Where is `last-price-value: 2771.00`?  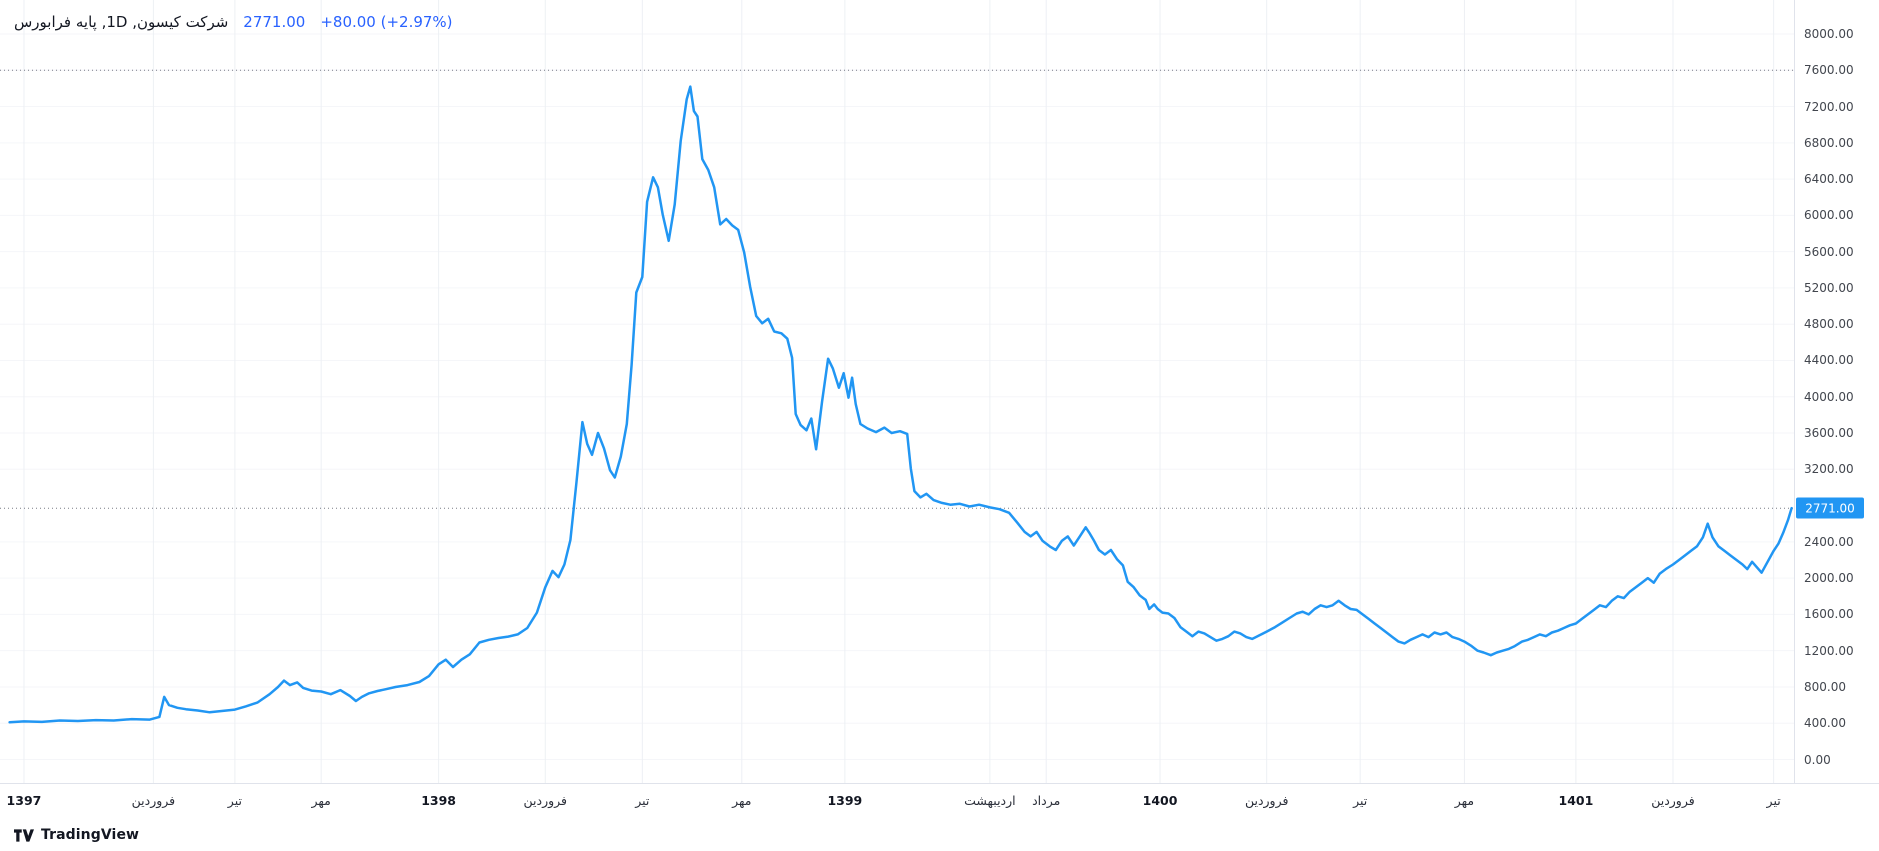
last-price-value: 2771.00 is located at coordinates (274, 22).